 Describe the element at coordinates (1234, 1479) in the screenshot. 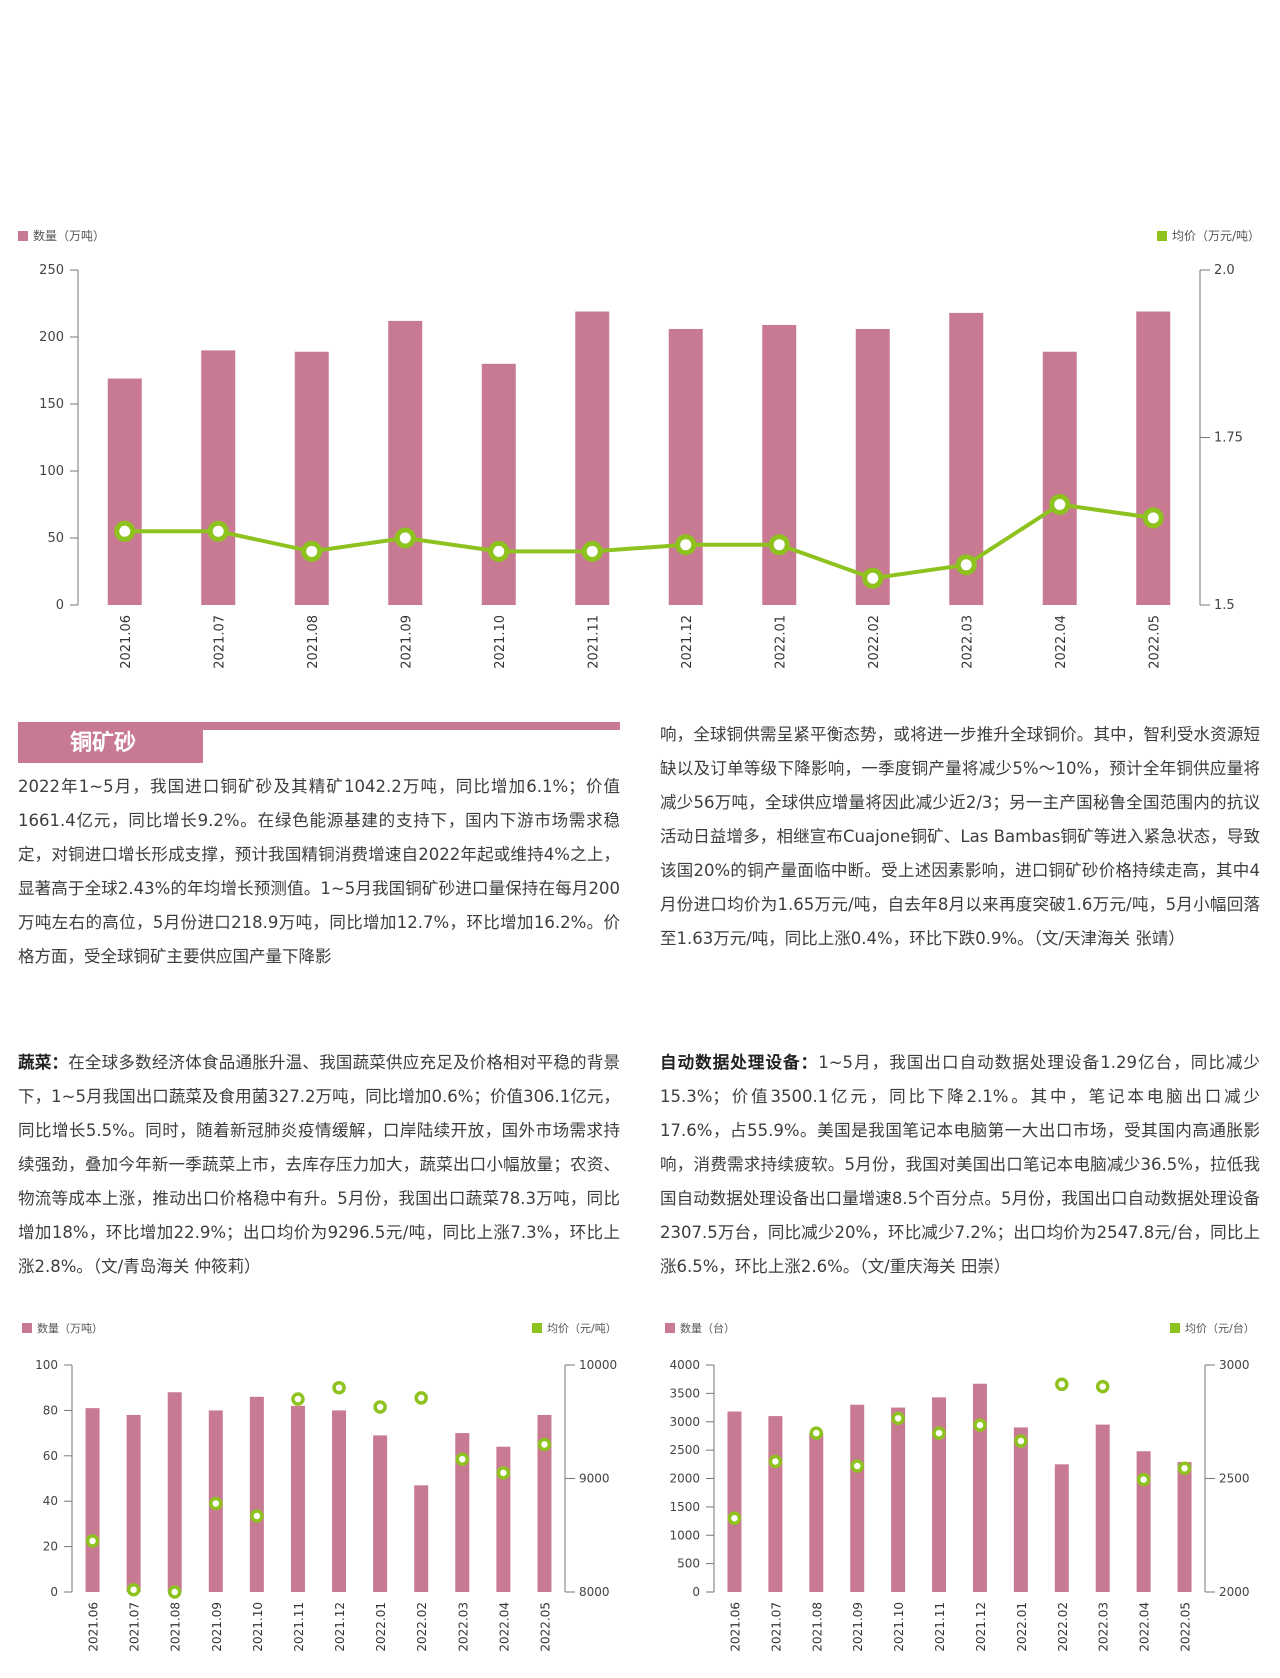

I see `right-tick-label: 2500` at that location.